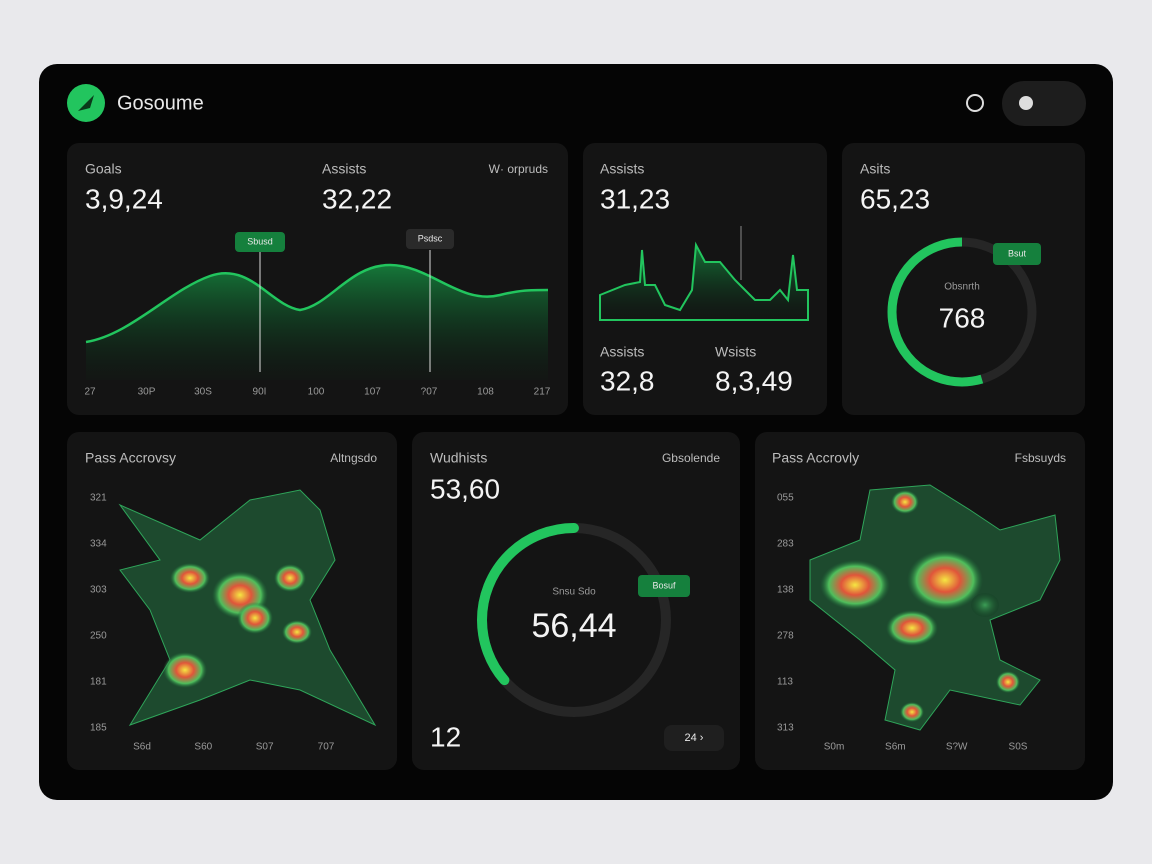 The image size is (1152, 864). Describe the element at coordinates (98, 682) in the screenshot. I see `y-label: 181` at that location.